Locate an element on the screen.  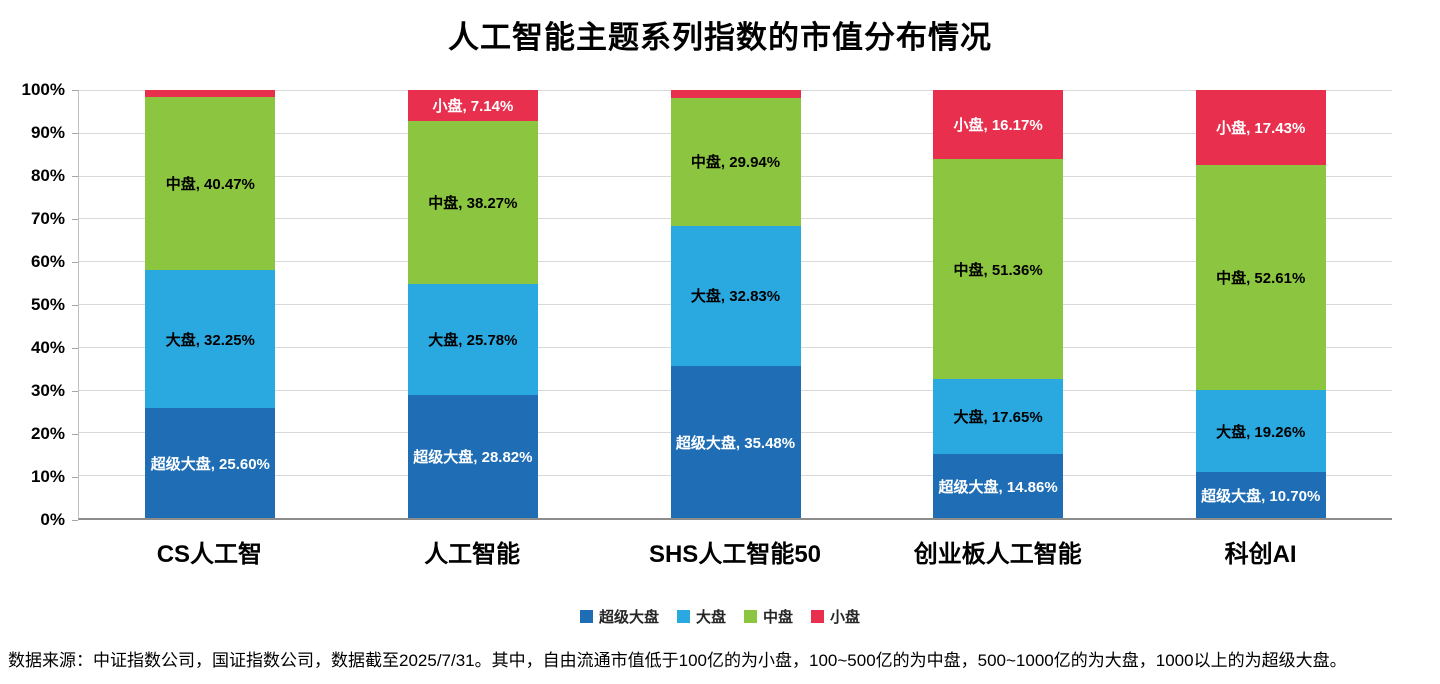
segment-中盘: 中盘, 38.27% is located at coordinates (472, 202).